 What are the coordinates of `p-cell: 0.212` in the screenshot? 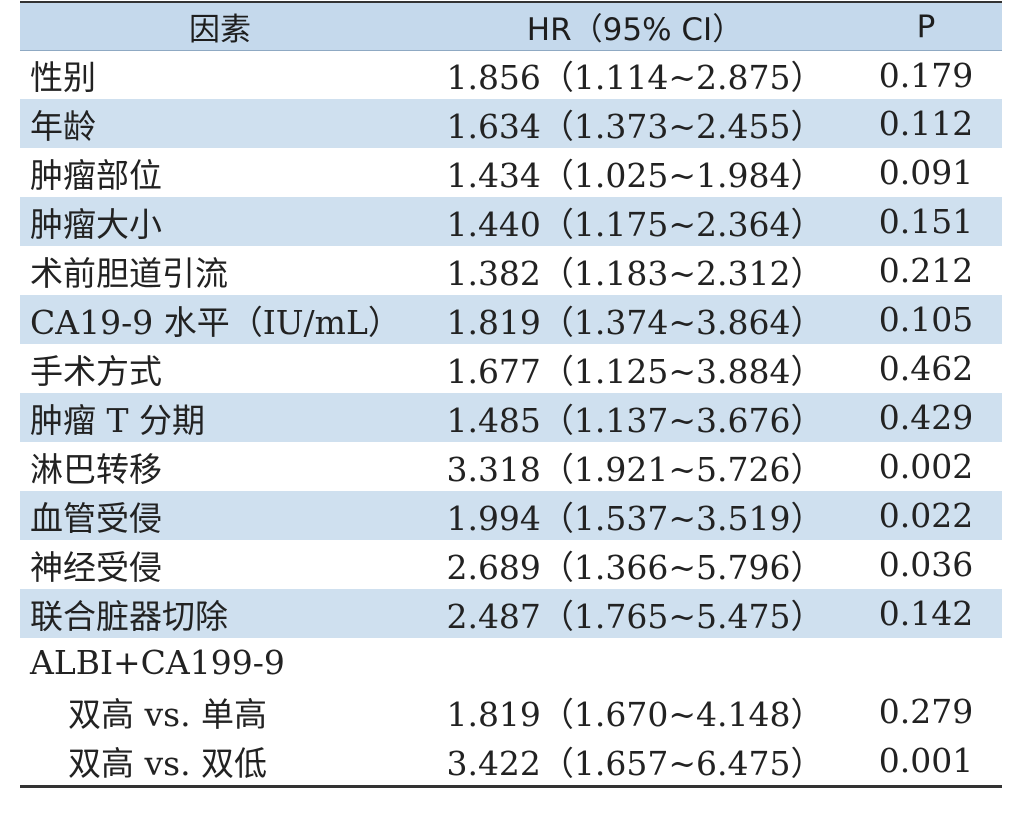 It's located at (926, 270).